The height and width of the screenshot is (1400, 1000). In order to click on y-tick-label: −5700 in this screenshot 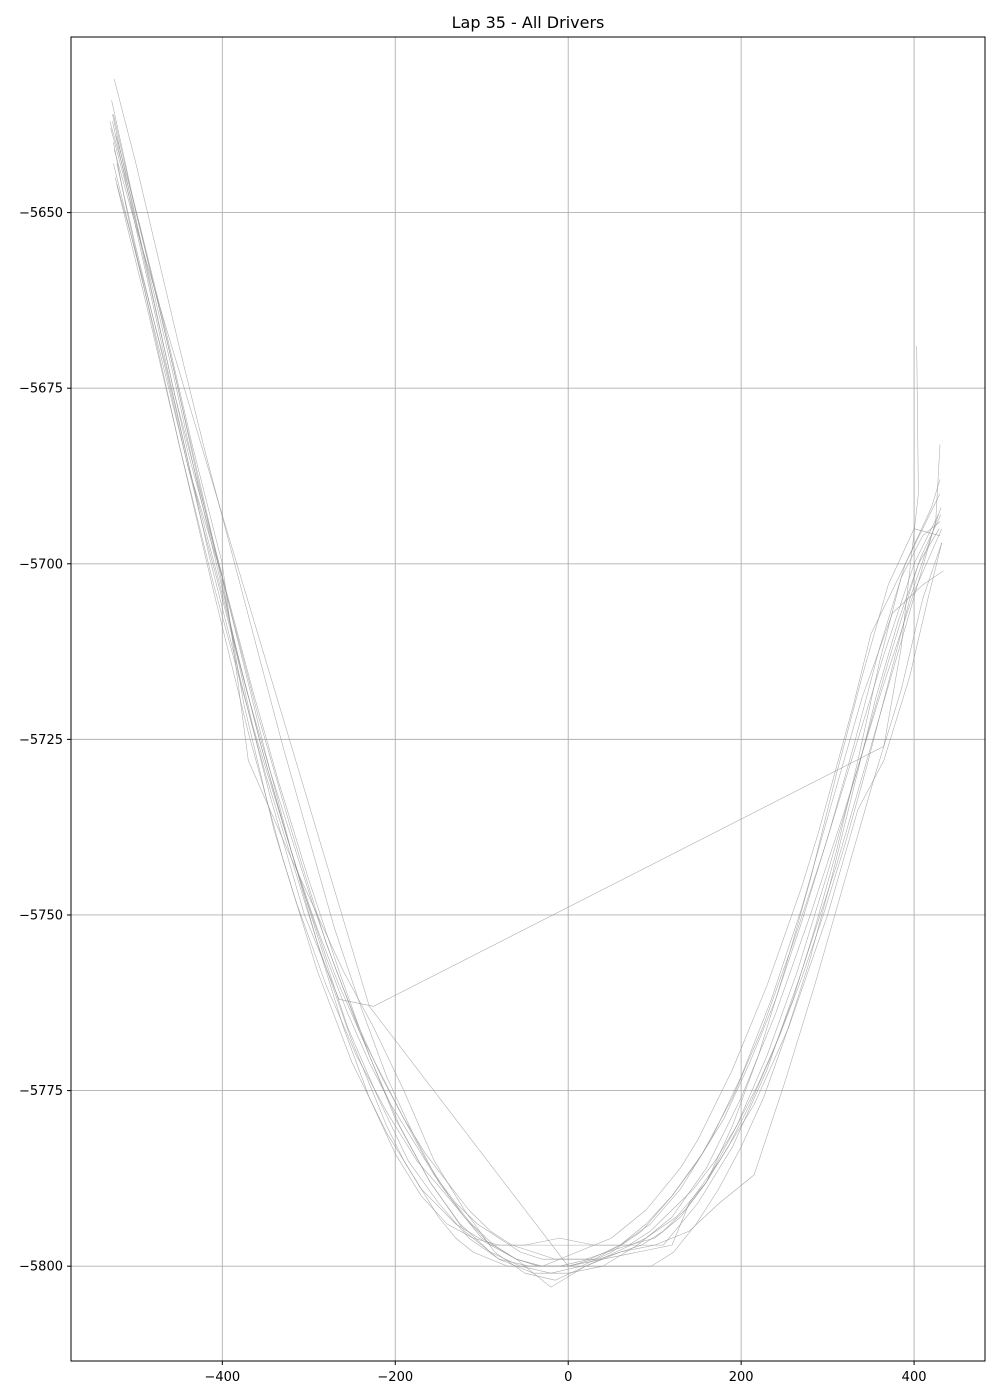, I will do `click(41, 564)`.